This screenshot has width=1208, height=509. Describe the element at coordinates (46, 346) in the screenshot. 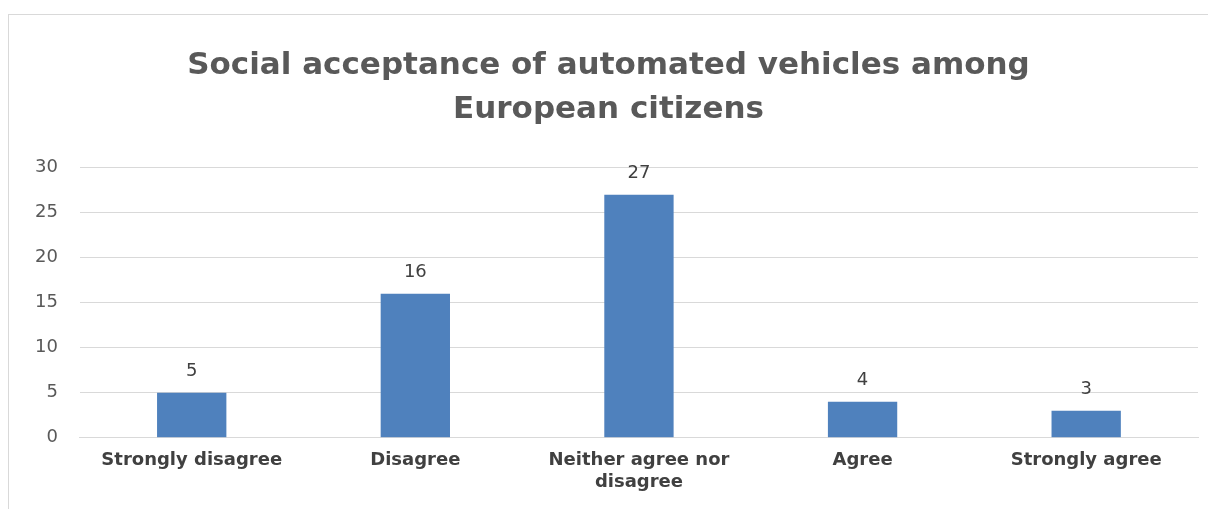

I see `y-tick-label: 10` at that location.